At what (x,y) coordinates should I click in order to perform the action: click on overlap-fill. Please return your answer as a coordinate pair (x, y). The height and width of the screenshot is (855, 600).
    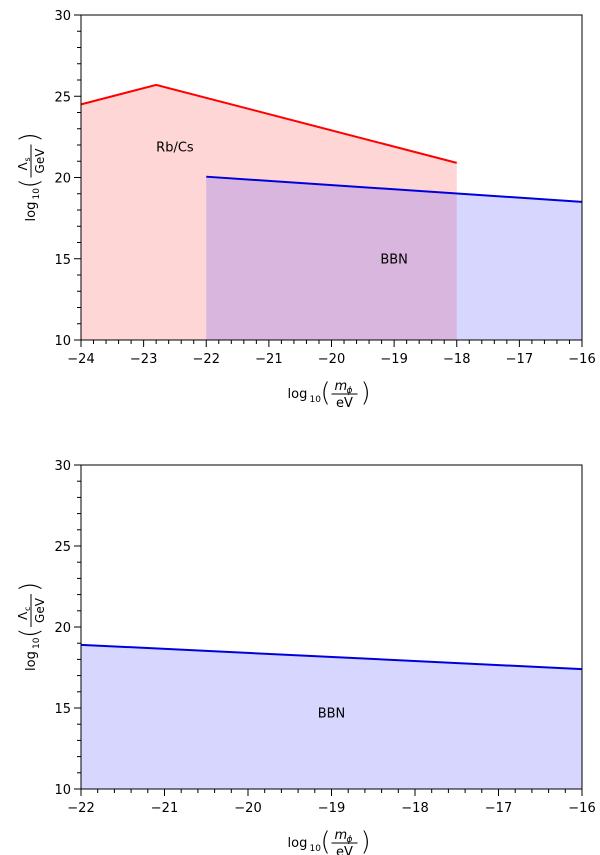
    Looking at the image, I should click on (331, 258).